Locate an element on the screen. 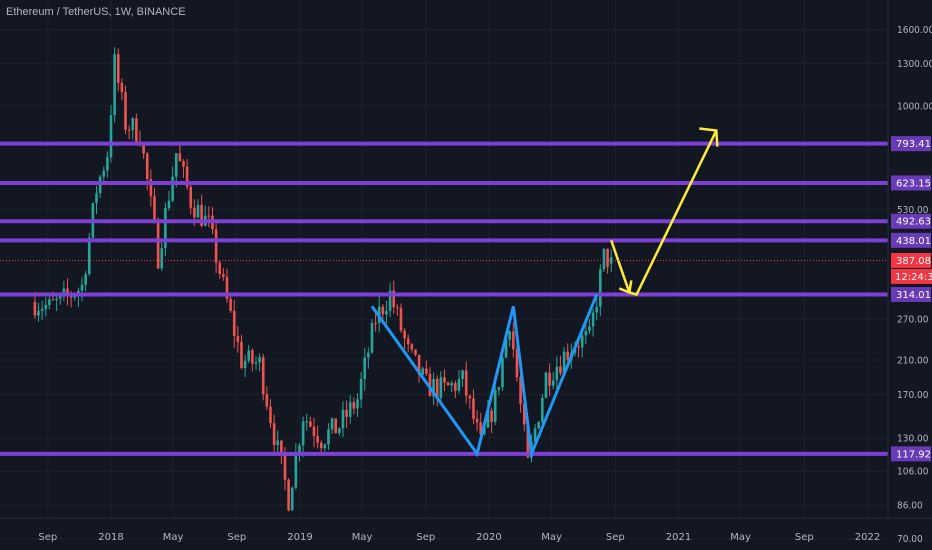  price-tick-label: 86.00 is located at coordinates (910, 506).